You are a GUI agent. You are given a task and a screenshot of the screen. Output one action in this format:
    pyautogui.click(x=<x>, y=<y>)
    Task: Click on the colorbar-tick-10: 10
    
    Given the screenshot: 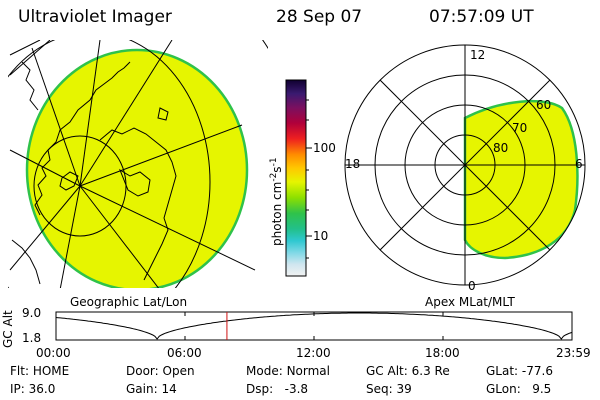 What is the action you would take?
    pyautogui.click(x=321, y=236)
    